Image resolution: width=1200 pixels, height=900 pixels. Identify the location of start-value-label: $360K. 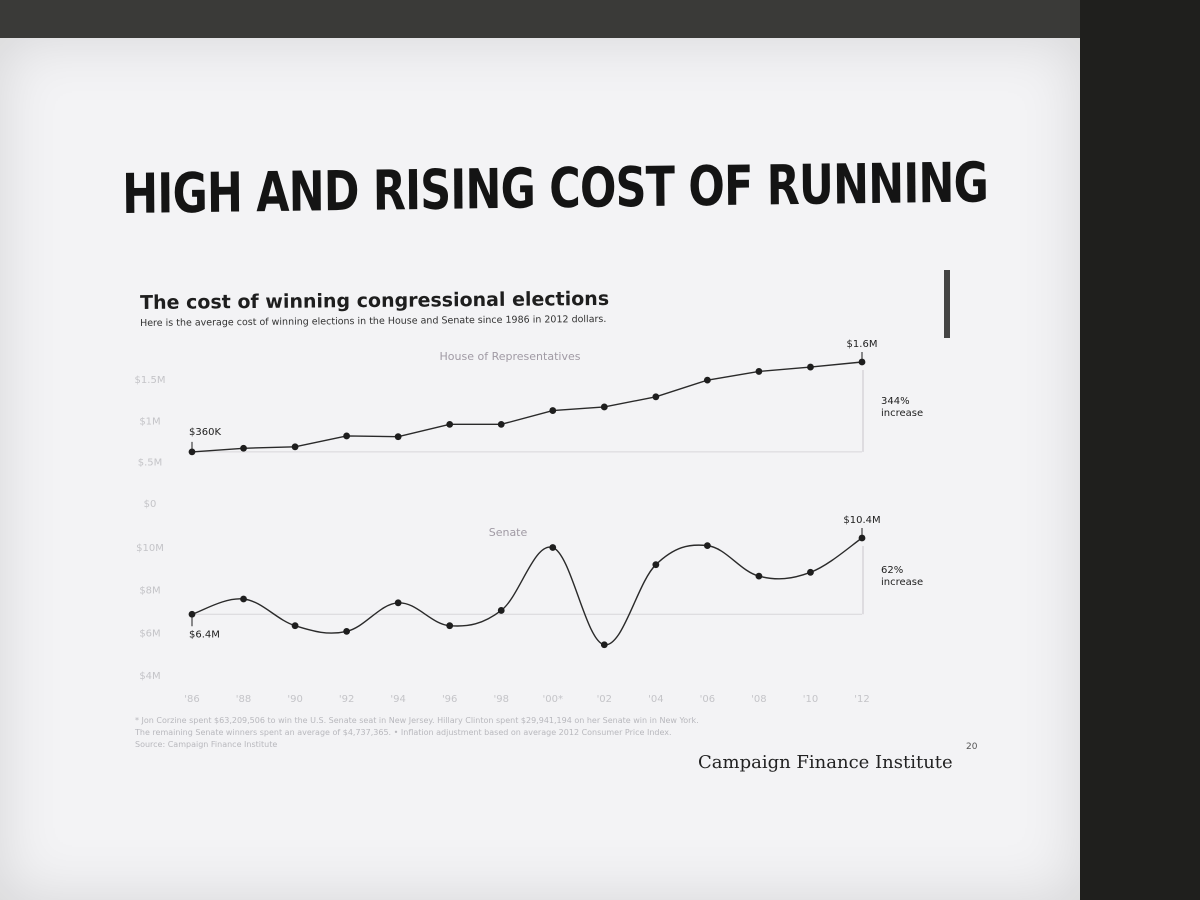
(205, 432).